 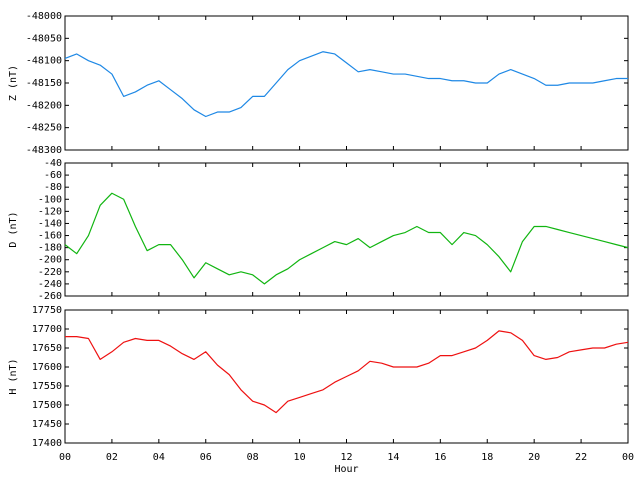 I want to click on y-tick-label: -240, so click(x=50, y=284).